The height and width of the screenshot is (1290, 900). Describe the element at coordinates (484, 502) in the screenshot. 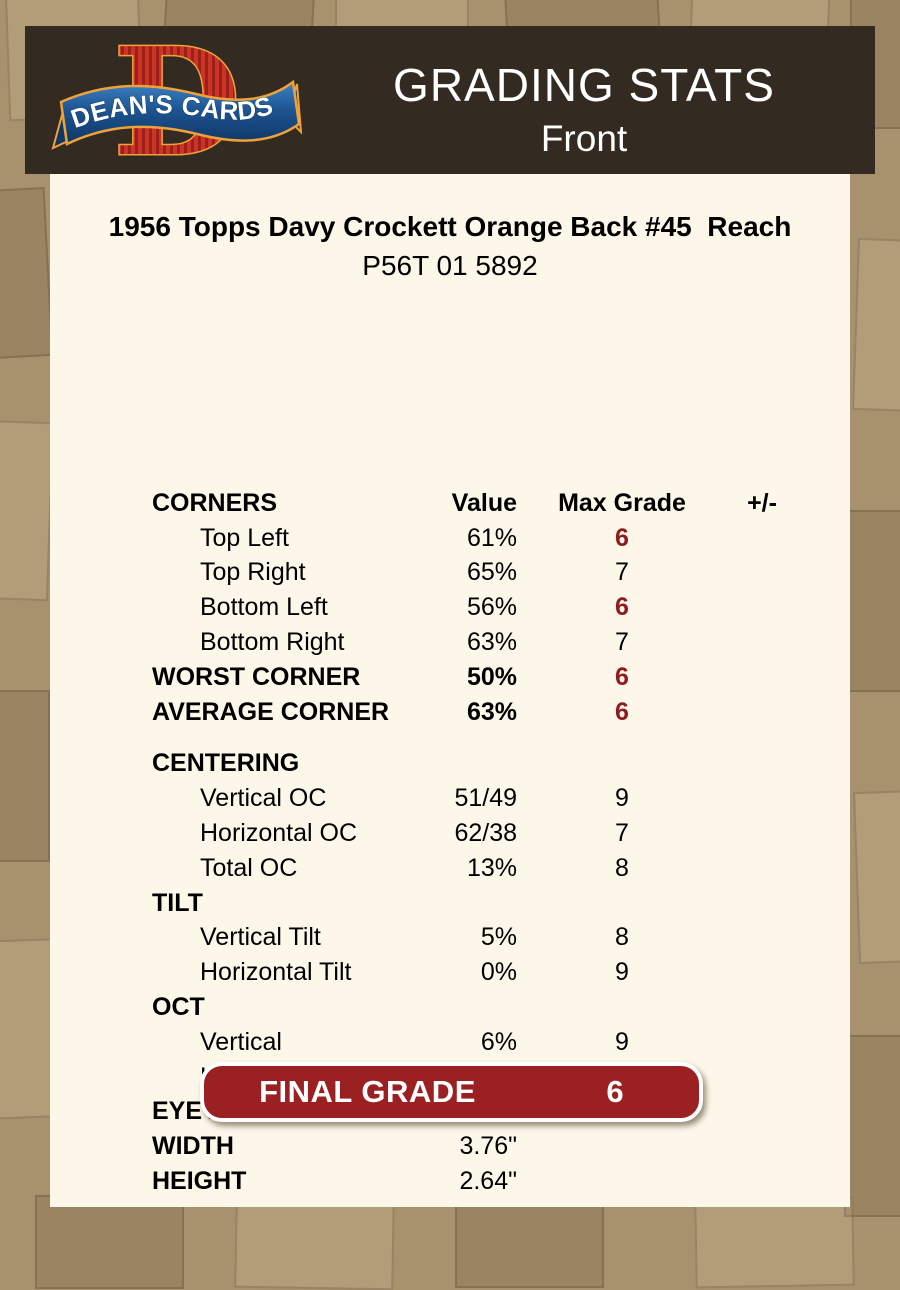

I see `column-header-value: Value` at that location.